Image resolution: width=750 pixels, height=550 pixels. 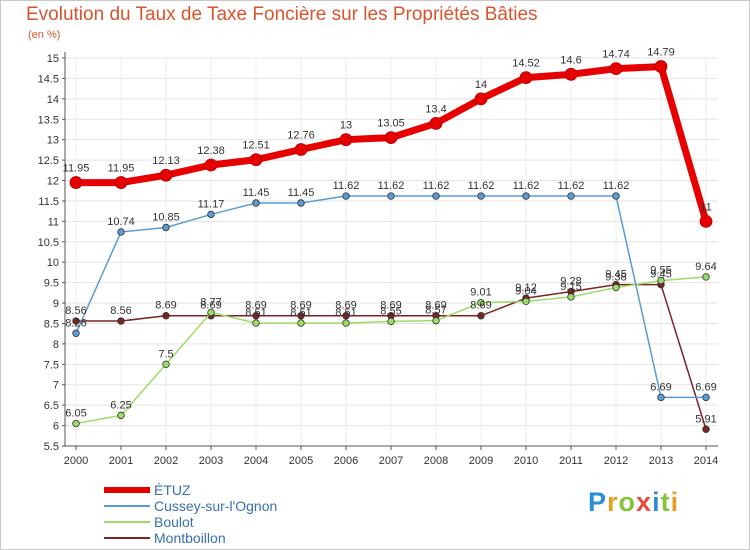 I want to click on y-tick-label: 9, so click(x=56, y=304).